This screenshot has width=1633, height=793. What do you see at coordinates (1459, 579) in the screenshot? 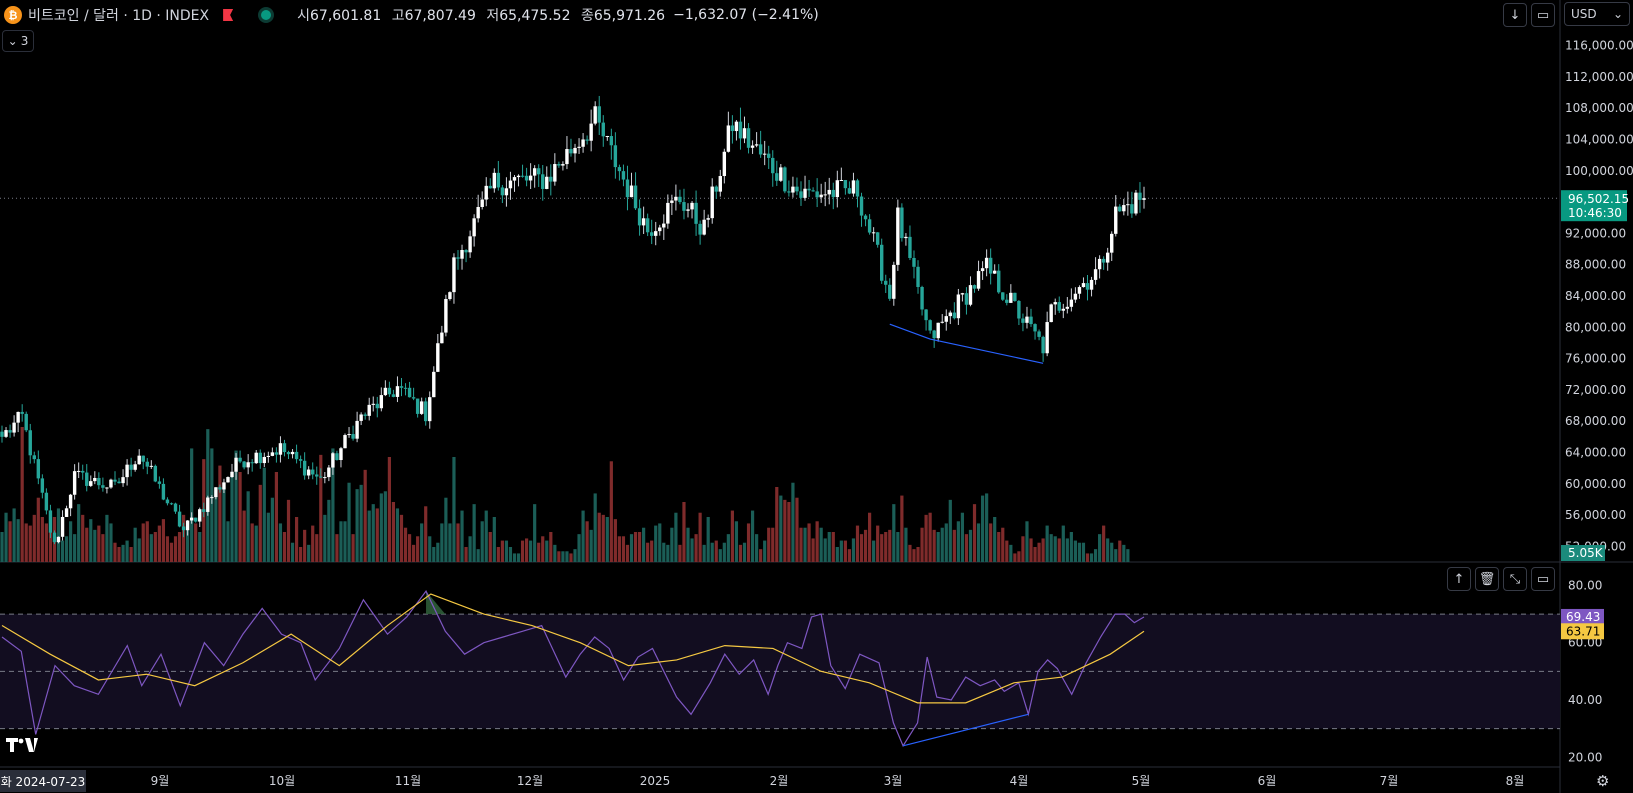
I see `pane-move-up-button: ↑` at bounding box center [1459, 579].